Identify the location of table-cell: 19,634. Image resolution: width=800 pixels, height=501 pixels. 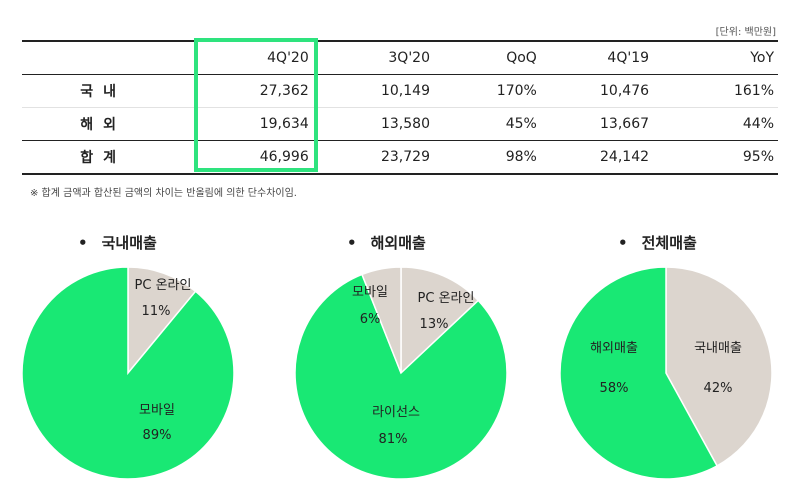
(248, 124).